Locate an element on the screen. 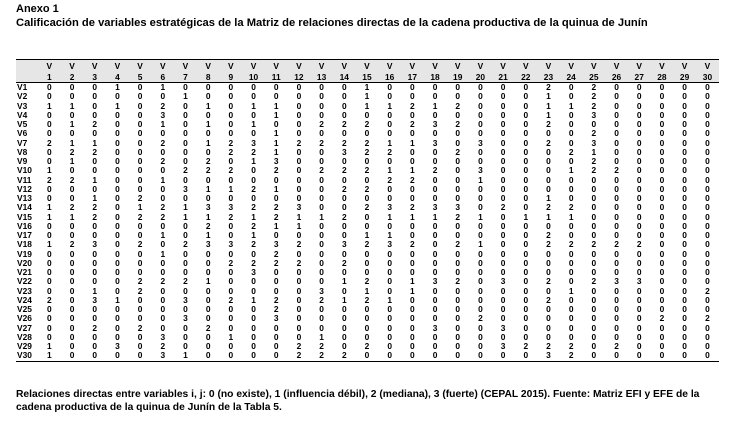 The width and height of the screenshot is (741, 429). column-header-number: 28 is located at coordinates (662, 77).